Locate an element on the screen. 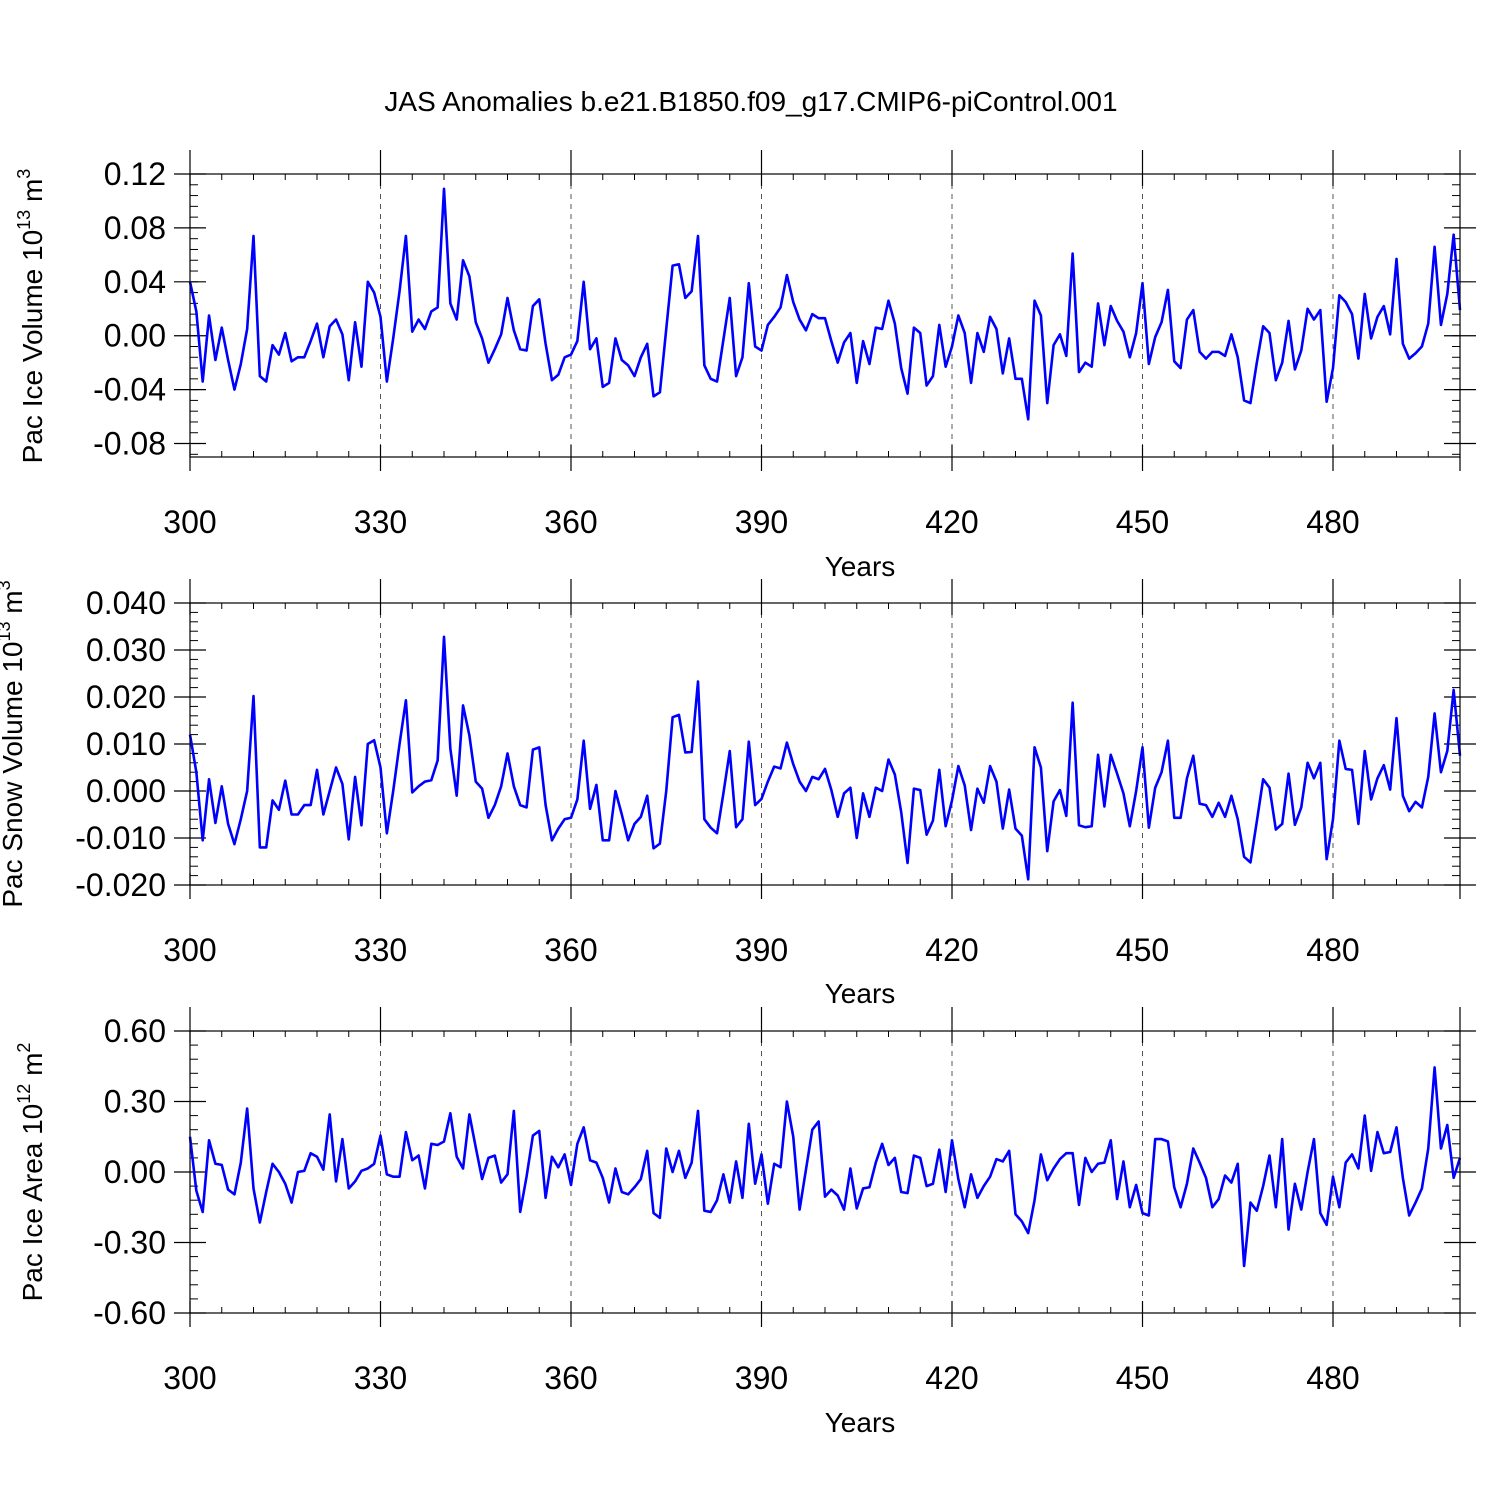 This screenshot has width=1500, height=1500. y-axis-label: Pac Ice Volume 1013 m3 is located at coordinates (31, 316).